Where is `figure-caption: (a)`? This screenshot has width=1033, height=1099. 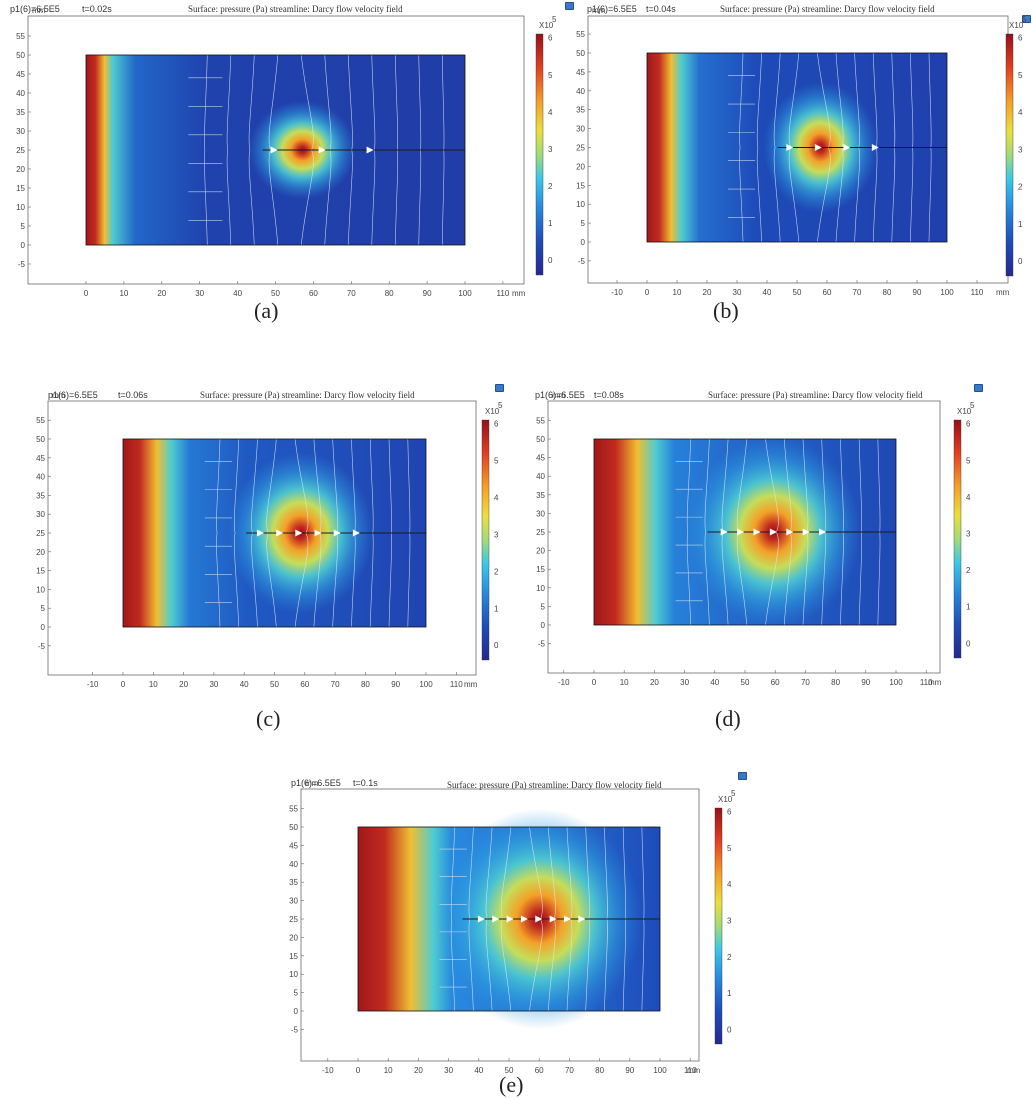
figure-caption: (a) is located at coordinates (266, 310).